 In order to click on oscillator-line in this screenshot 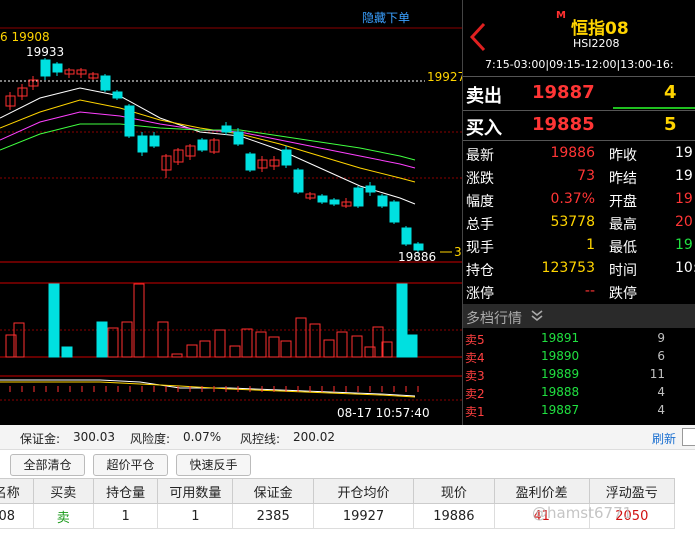, I will do `click(208, 389)`.